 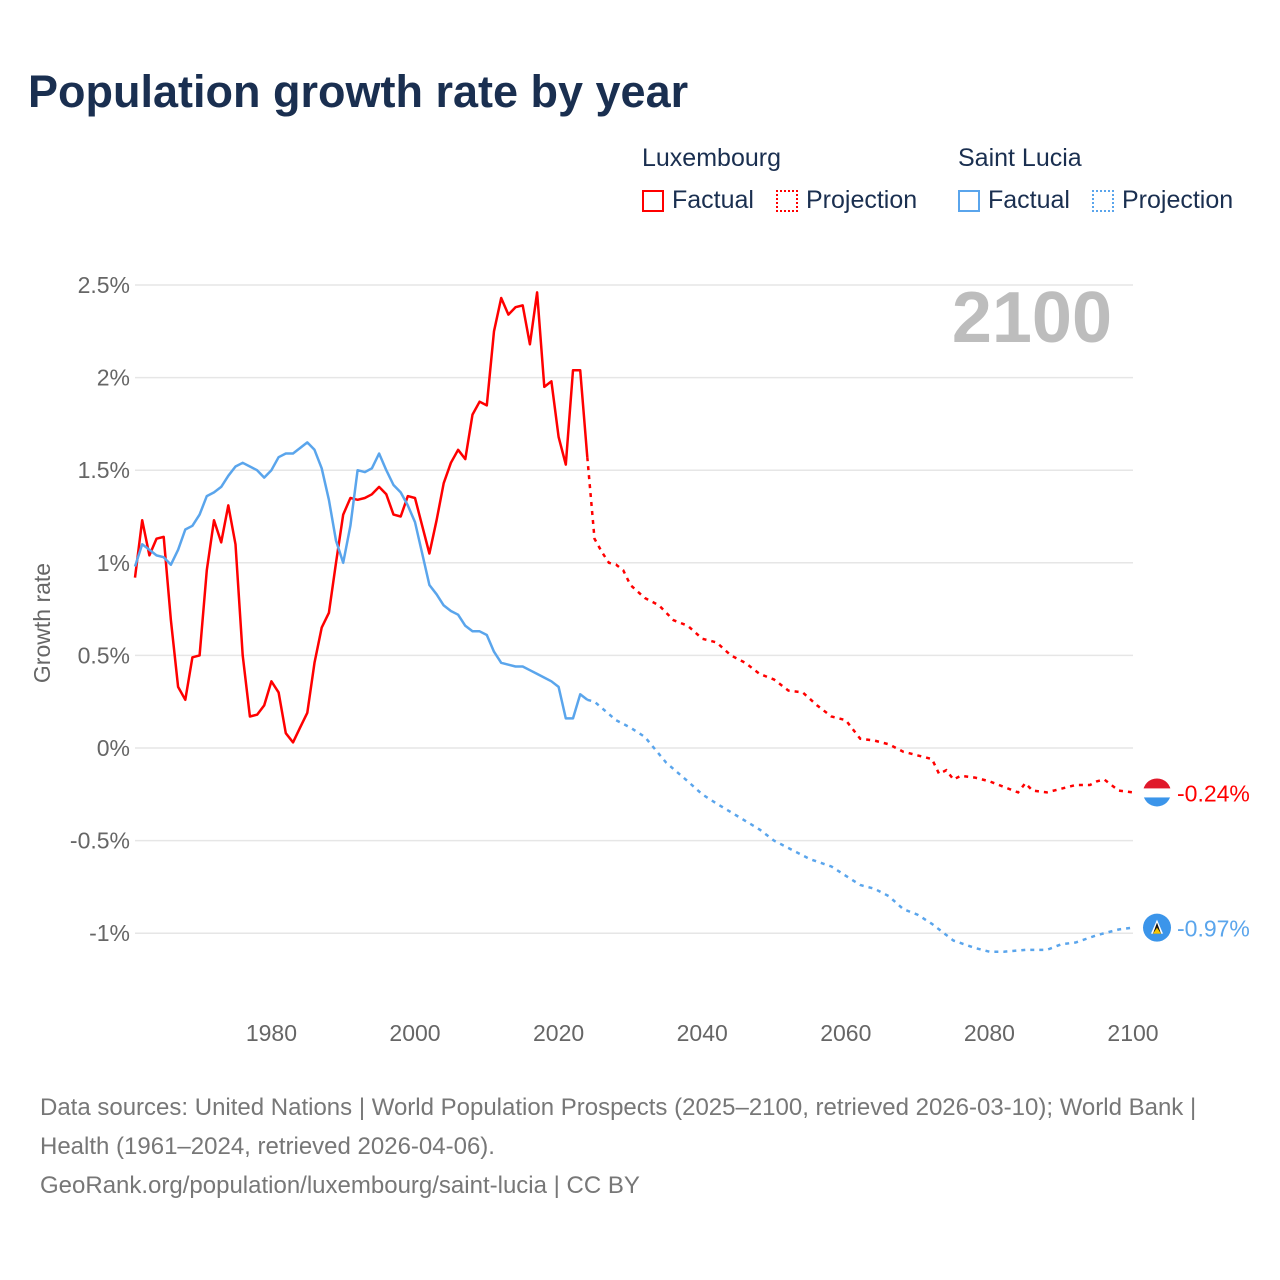 What do you see at coordinates (104, 285) in the screenshot?
I see `y-tick-label: 2.5%` at bounding box center [104, 285].